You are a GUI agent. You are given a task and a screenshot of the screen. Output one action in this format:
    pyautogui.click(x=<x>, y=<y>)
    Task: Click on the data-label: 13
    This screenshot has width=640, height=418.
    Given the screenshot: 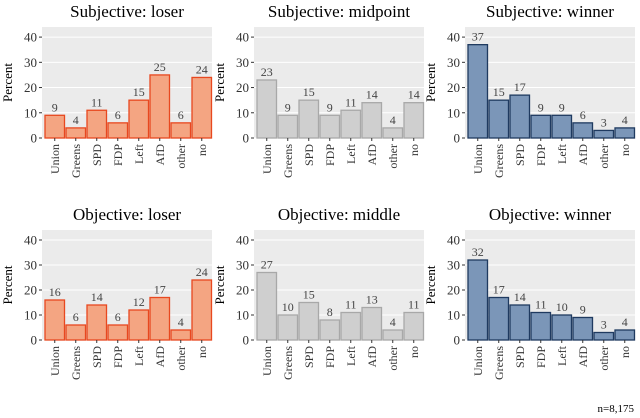 What is the action you would take?
    pyautogui.click(x=372, y=300)
    